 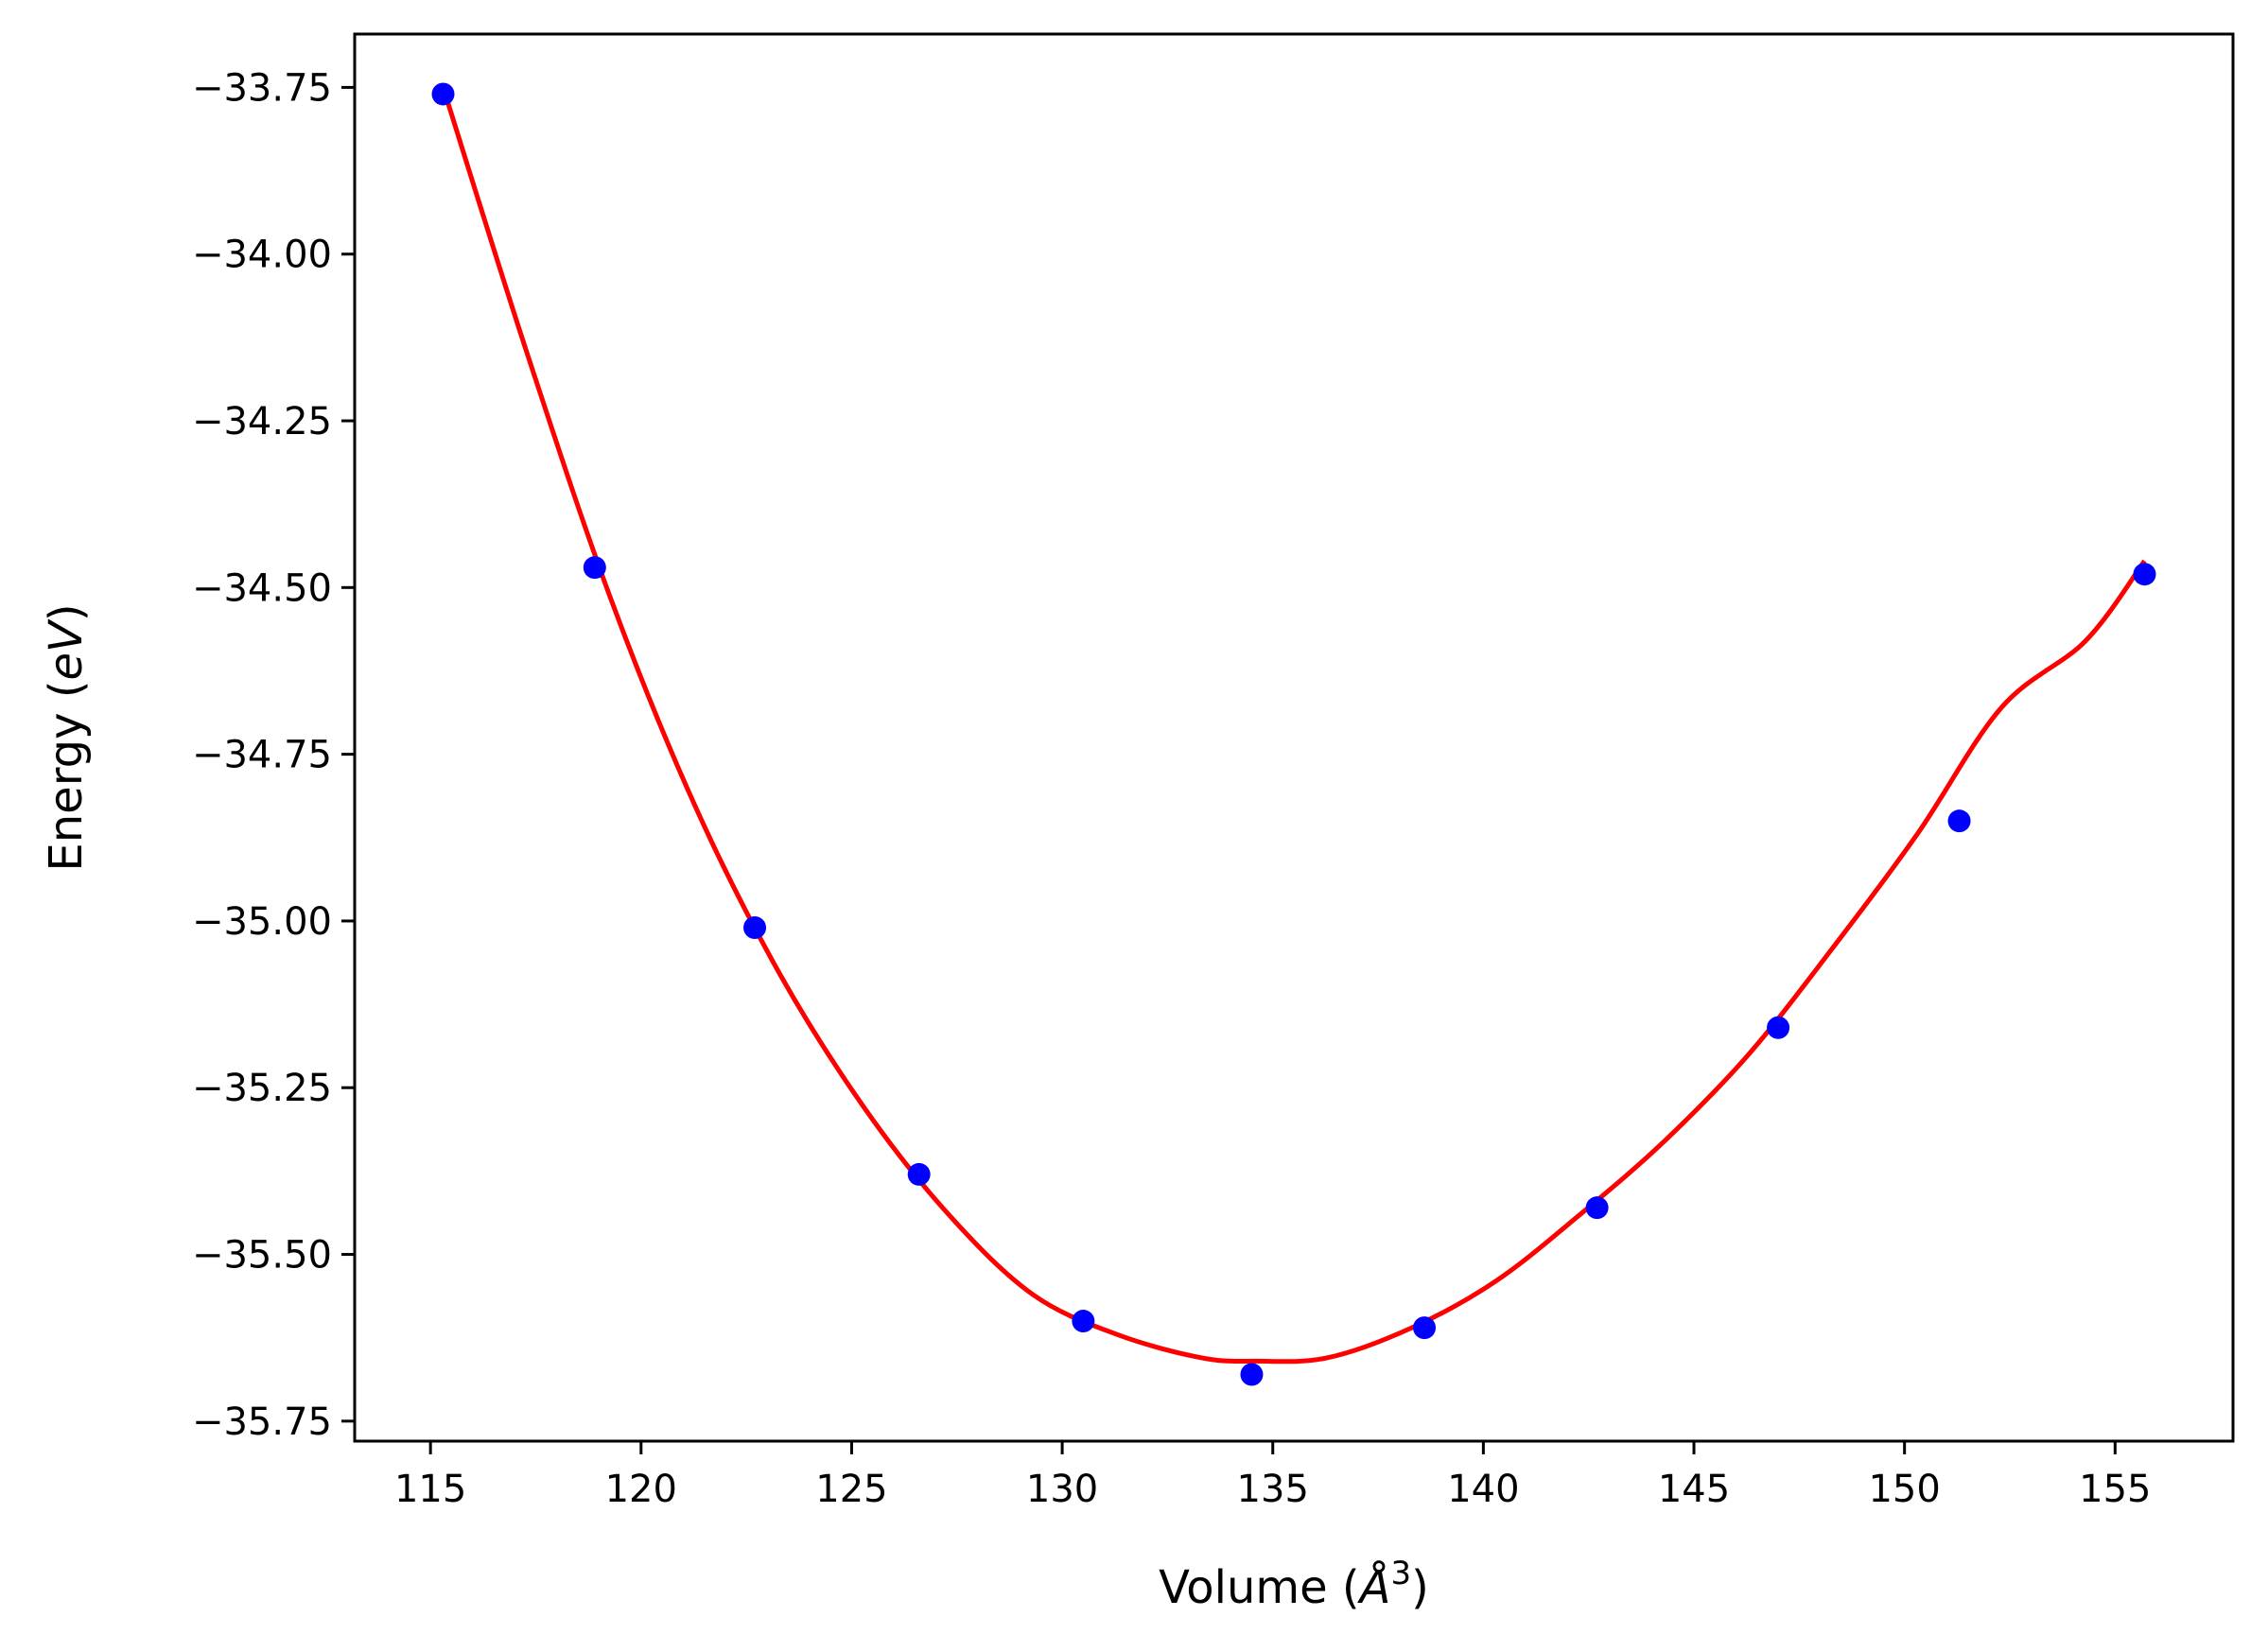 What do you see at coordinates (262, 88) in the screenshot?
I see `y-tick-label: −33.75` at bounding box center [262, 88].